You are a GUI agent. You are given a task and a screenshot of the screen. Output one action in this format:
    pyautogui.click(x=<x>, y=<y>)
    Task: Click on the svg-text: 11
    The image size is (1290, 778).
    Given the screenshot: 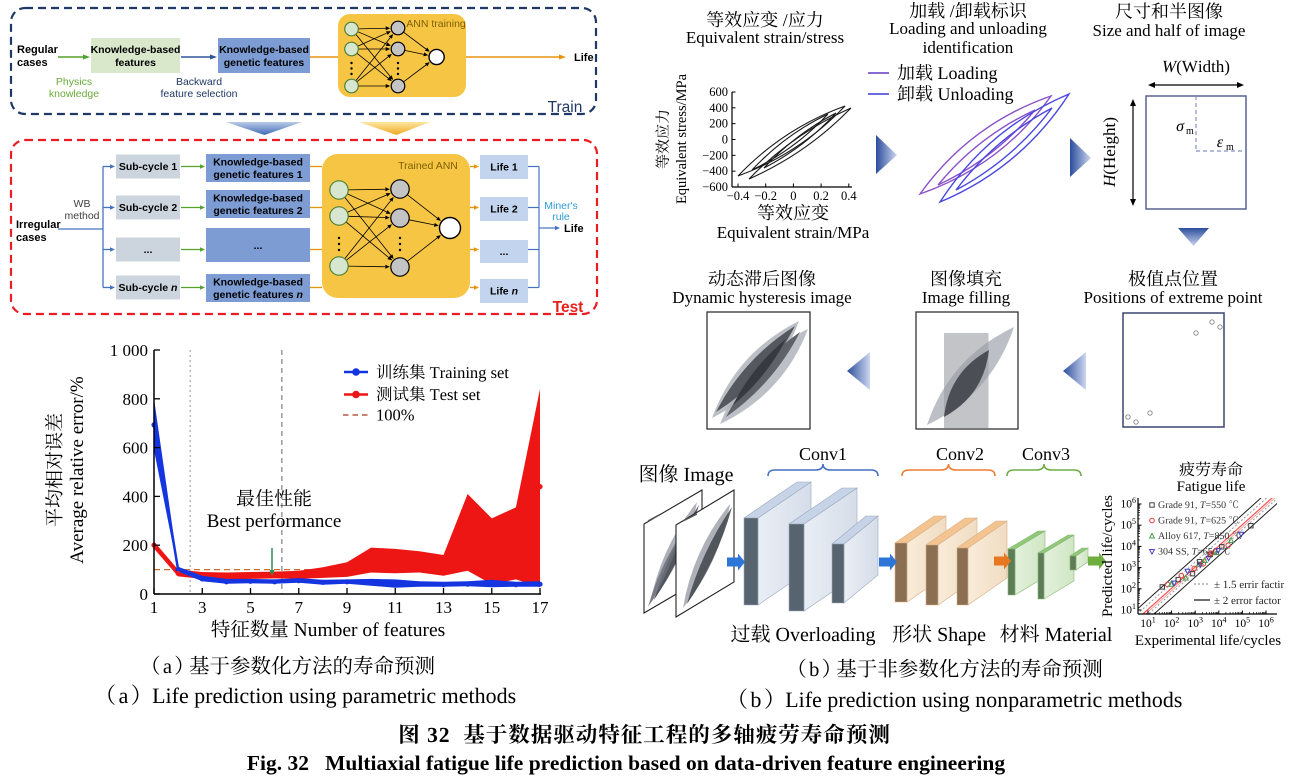 What is the action you would take?
    pyautogui.click(x=395, y=607)
    